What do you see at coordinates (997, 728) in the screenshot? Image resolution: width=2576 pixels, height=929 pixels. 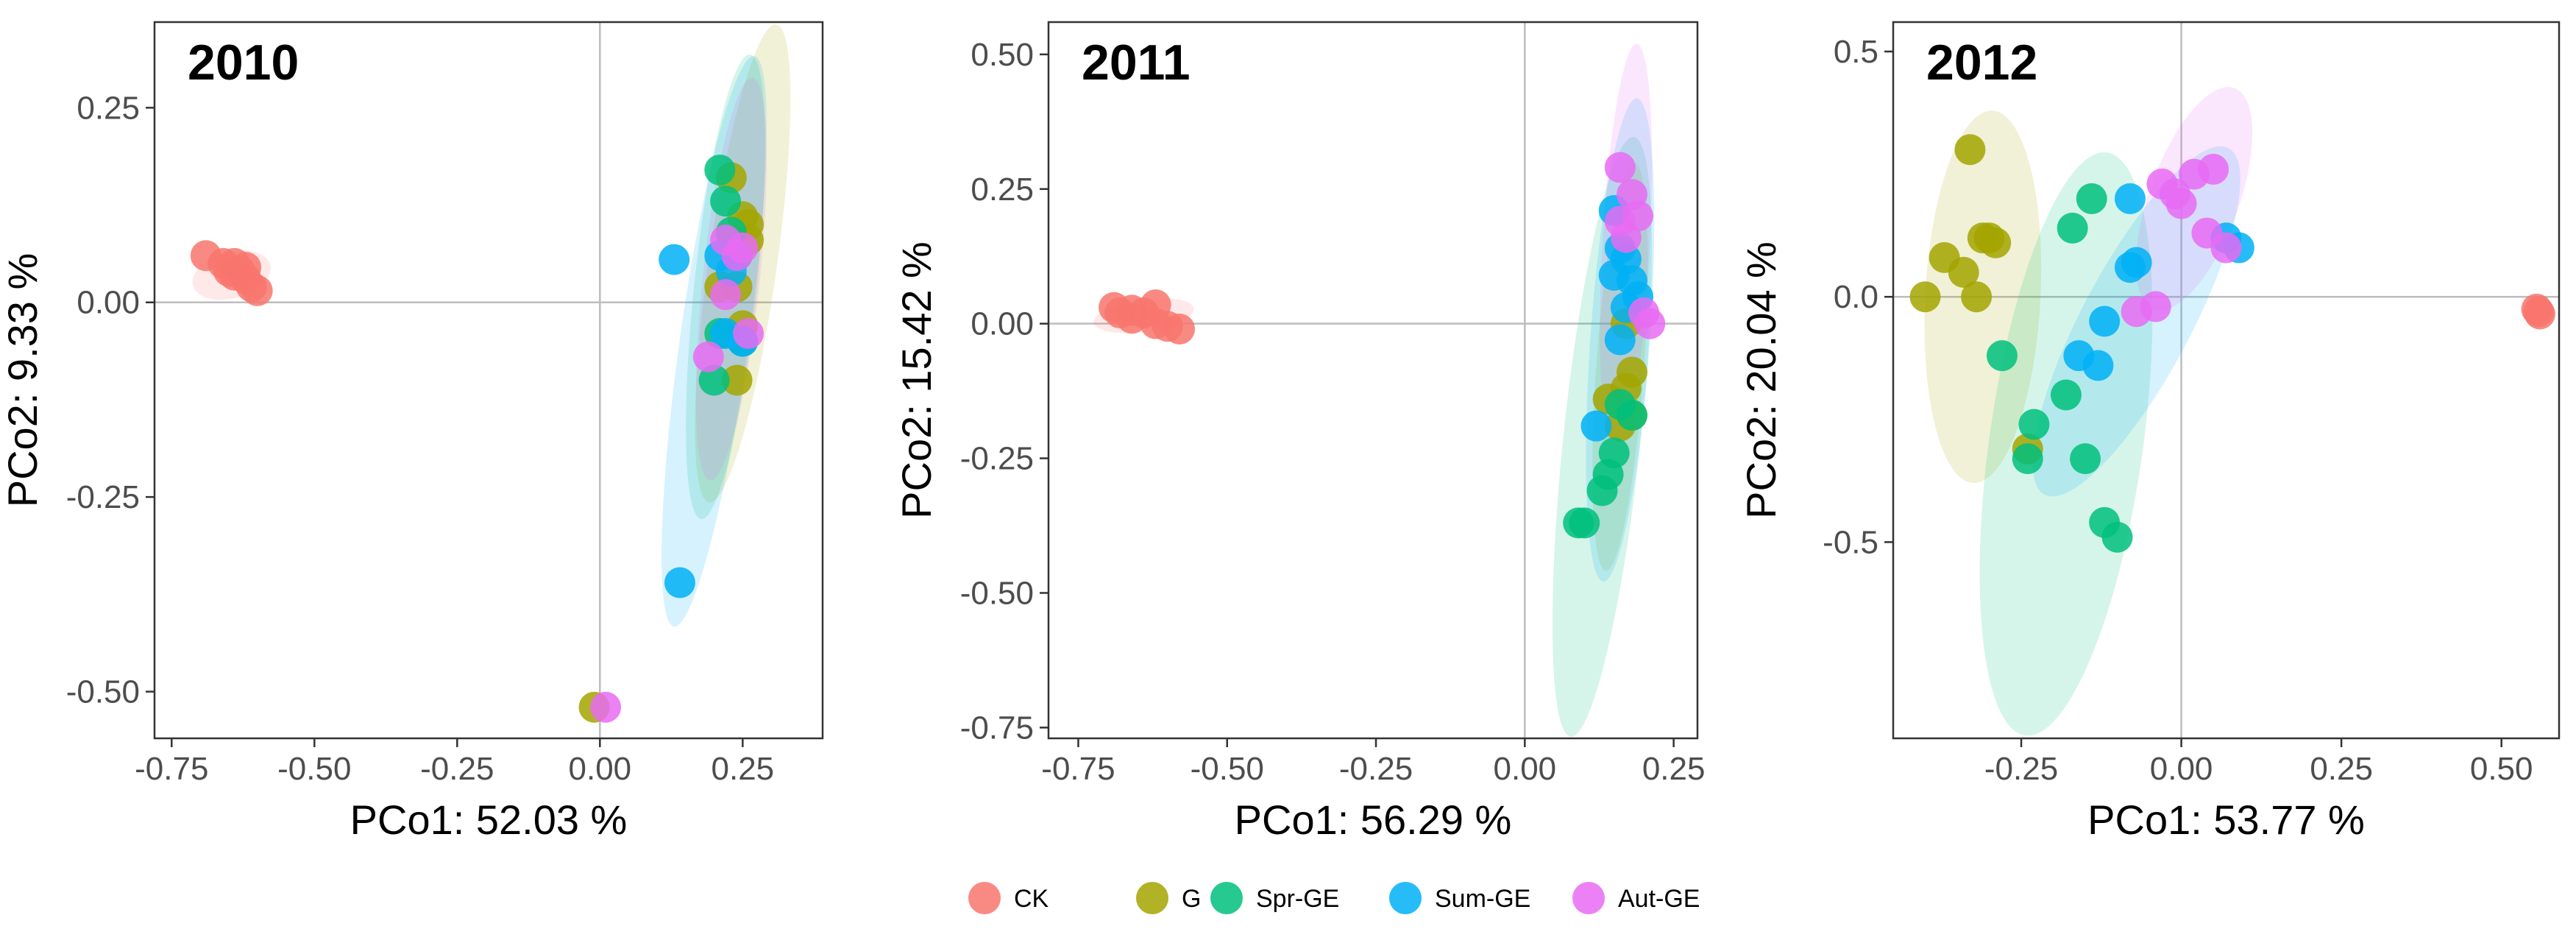 I see `y-tick-label: -0.75` at bounding box center [997, 728].